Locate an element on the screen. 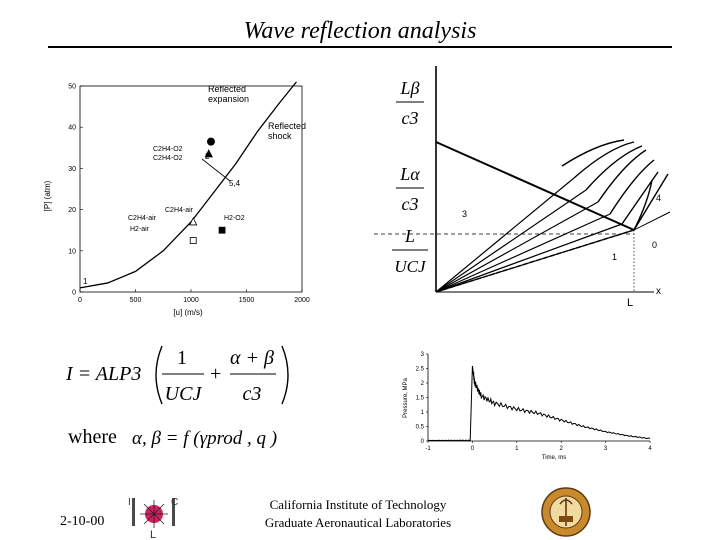 This screenshot has width=720, height=540. branch-label-shock-2: shock is located at coordinates (280, 136).